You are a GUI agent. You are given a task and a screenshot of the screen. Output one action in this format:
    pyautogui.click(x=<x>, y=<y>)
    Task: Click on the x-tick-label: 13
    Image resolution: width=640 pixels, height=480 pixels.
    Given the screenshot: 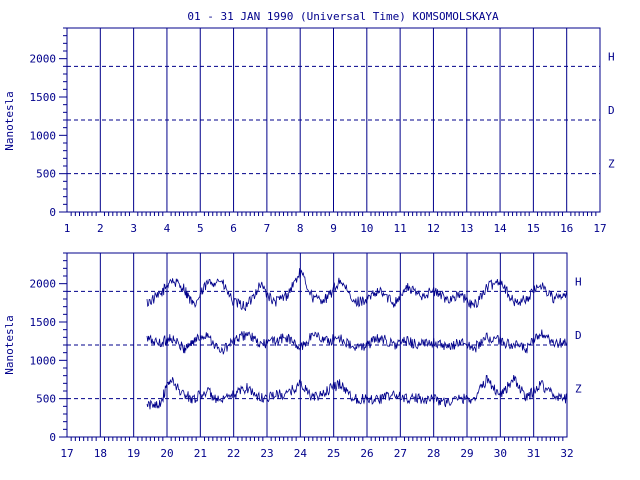 What is the action you would take?
    pyautogui.click(x=466, y=228)
    